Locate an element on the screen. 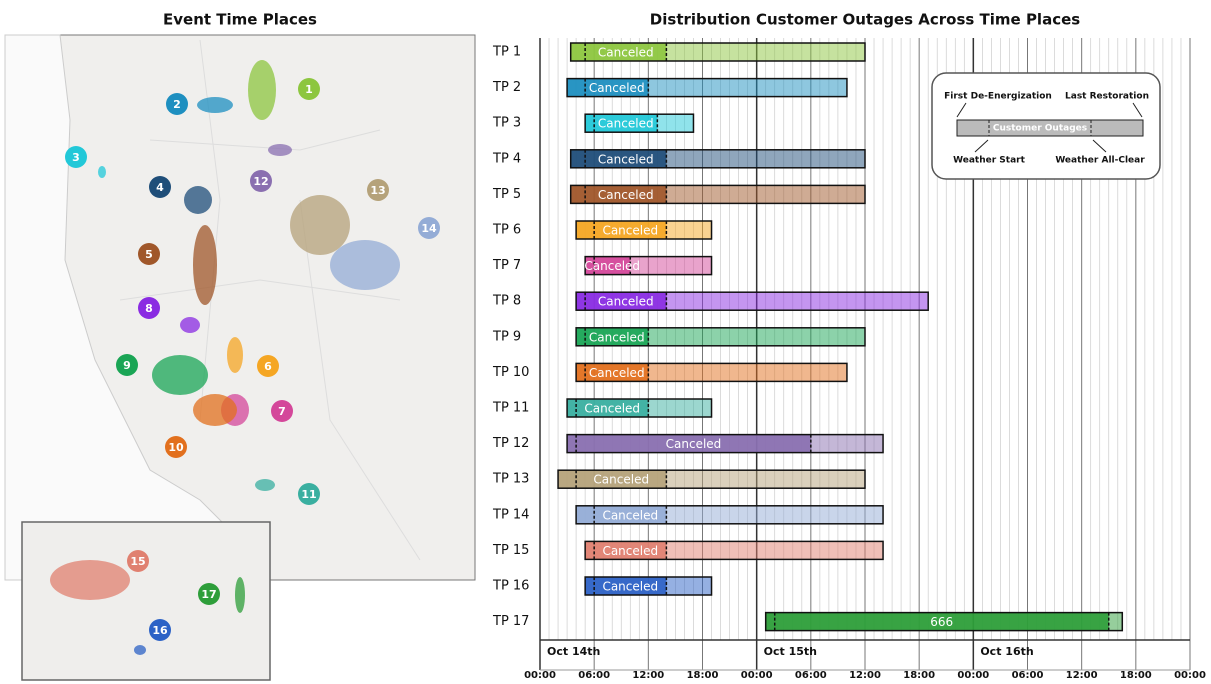  category-label: TP 15 is located at coordinates (510, 550).